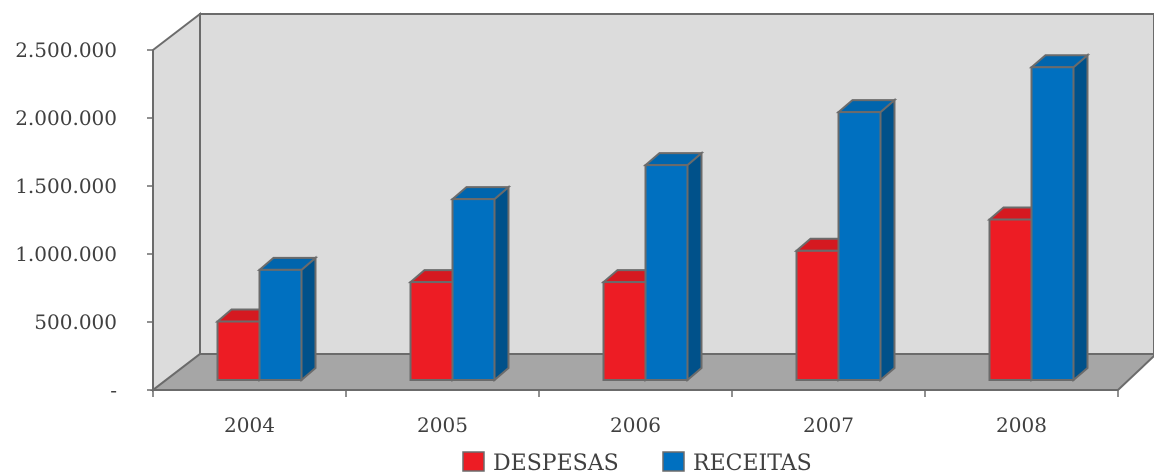 This screenshot has height=475, width=1154. What do you see at coordinates (66, 186) in the screenshot?
I see `y-tick-label: 1.500.000` at bounding box center [66, 186].